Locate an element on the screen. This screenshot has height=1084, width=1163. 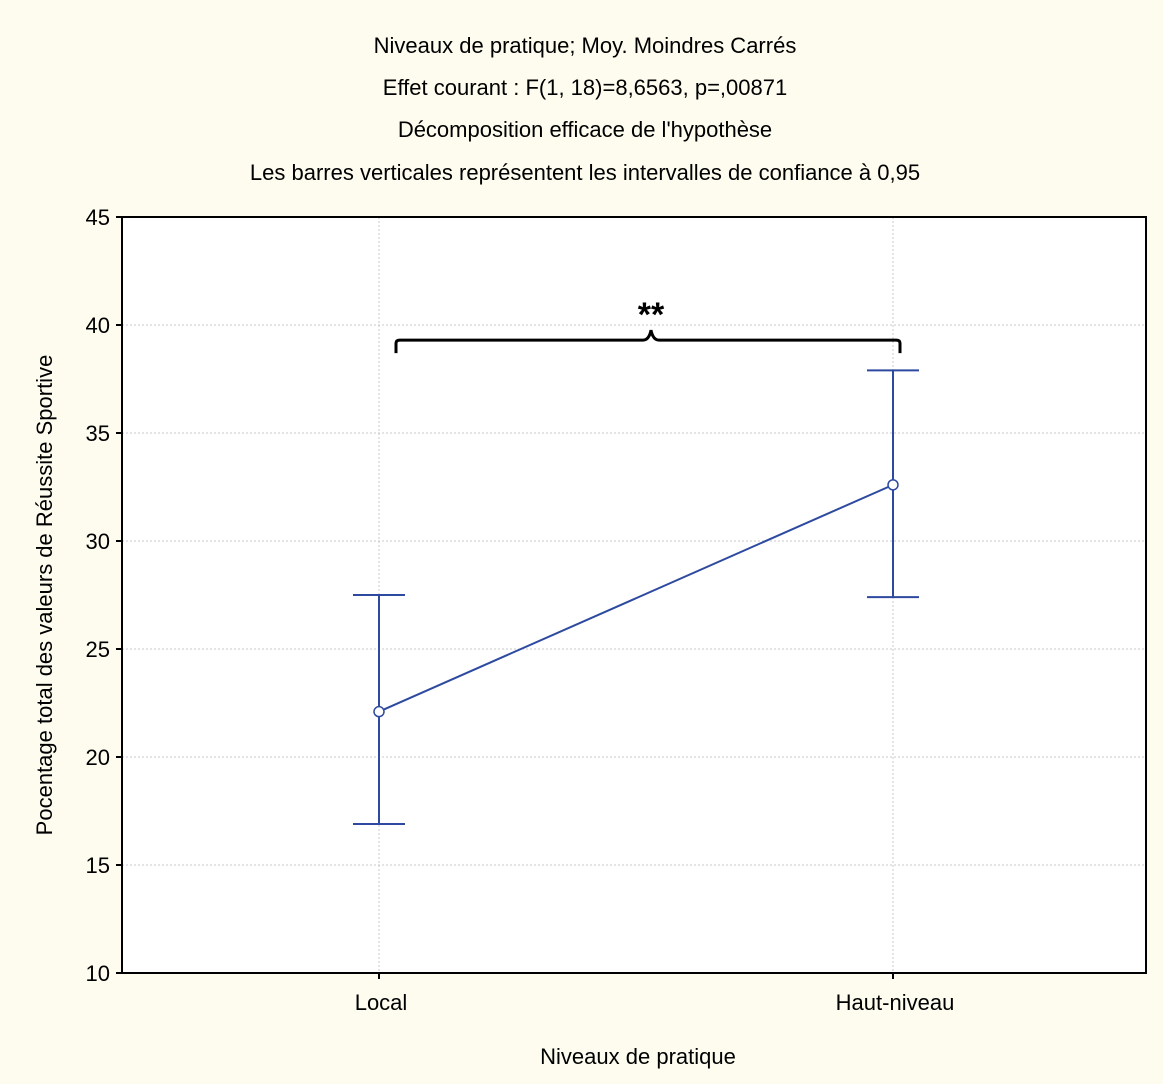
significance-stars: ** is located at coordinates (651, 315).